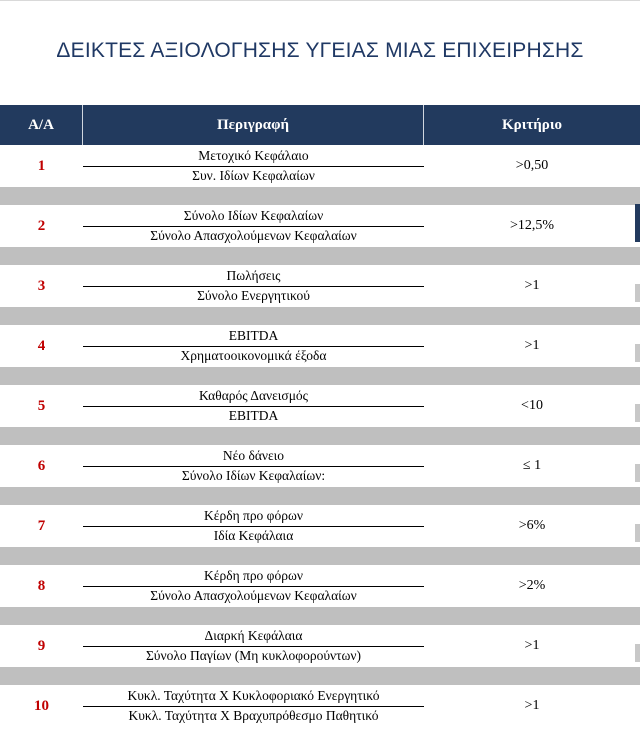  I want to click on row-number: 1, so click(41, 165).